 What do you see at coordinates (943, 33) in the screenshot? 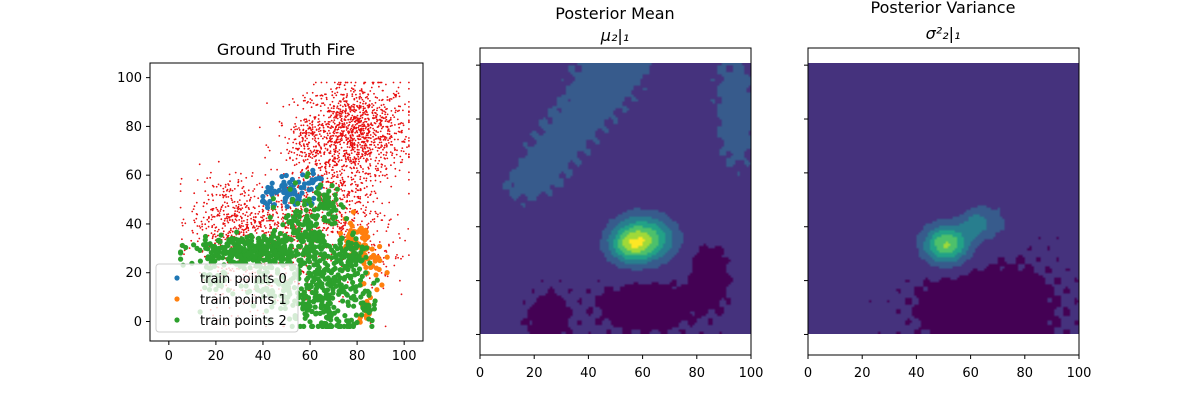
I see `chart-subtitle: σ²₂|₁` at bounding box center [943, 33].